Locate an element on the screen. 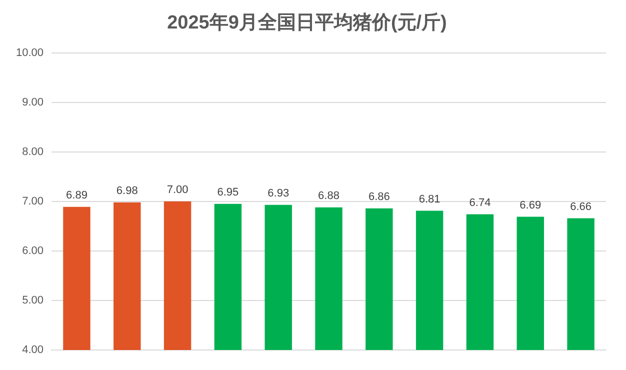 Image resolution: width=626 pixels, height=370 pixels. y-tick-label: 5.00 is located at coordinates (33, 300).